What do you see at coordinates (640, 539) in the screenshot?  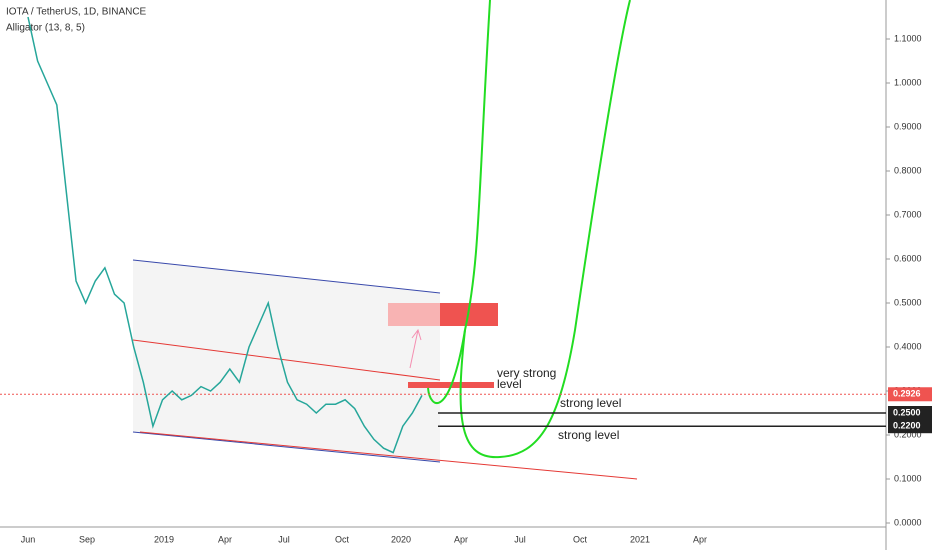 I see `x-tick-label: 2021` at bounding box center [640, 539].